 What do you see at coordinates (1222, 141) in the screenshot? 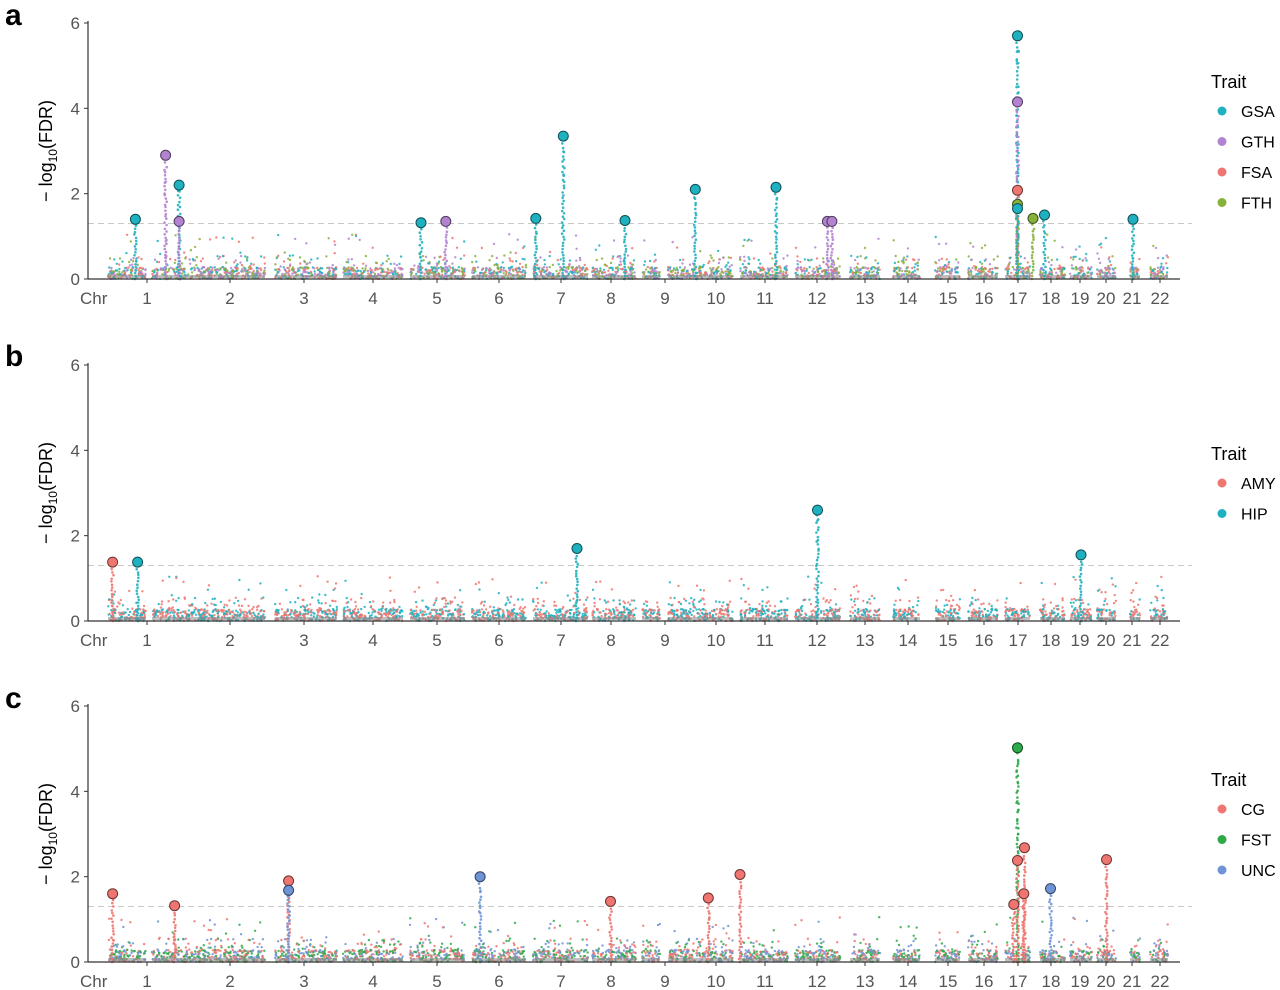
I see `legend-swatch` at bounding box center [1222, 141].